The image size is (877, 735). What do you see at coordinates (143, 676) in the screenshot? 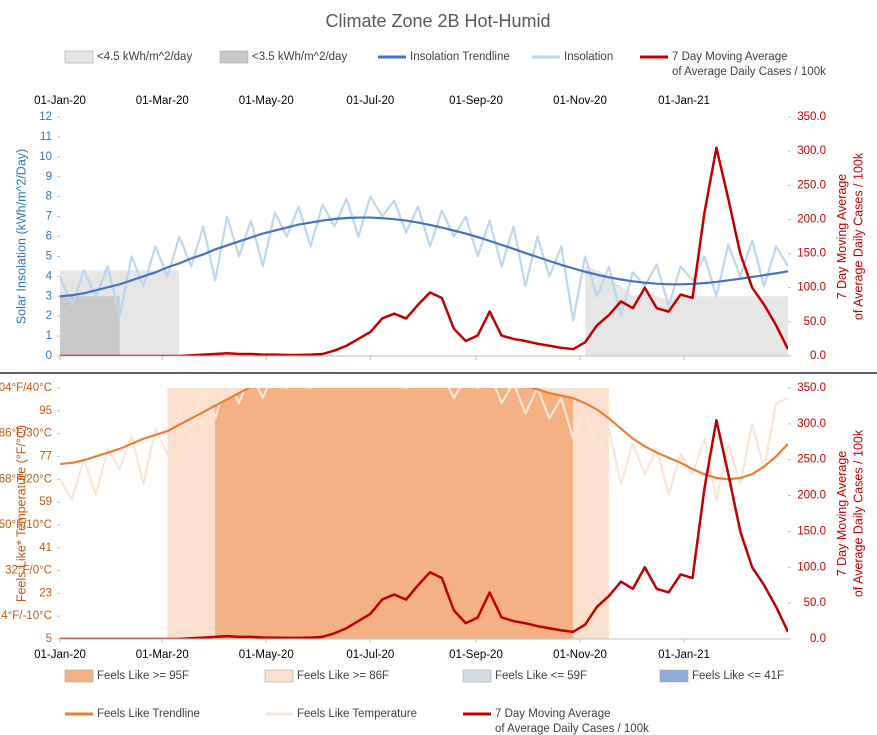
I see `legend-label: Feels Like >= 95F` at bounding box center [143, 676].